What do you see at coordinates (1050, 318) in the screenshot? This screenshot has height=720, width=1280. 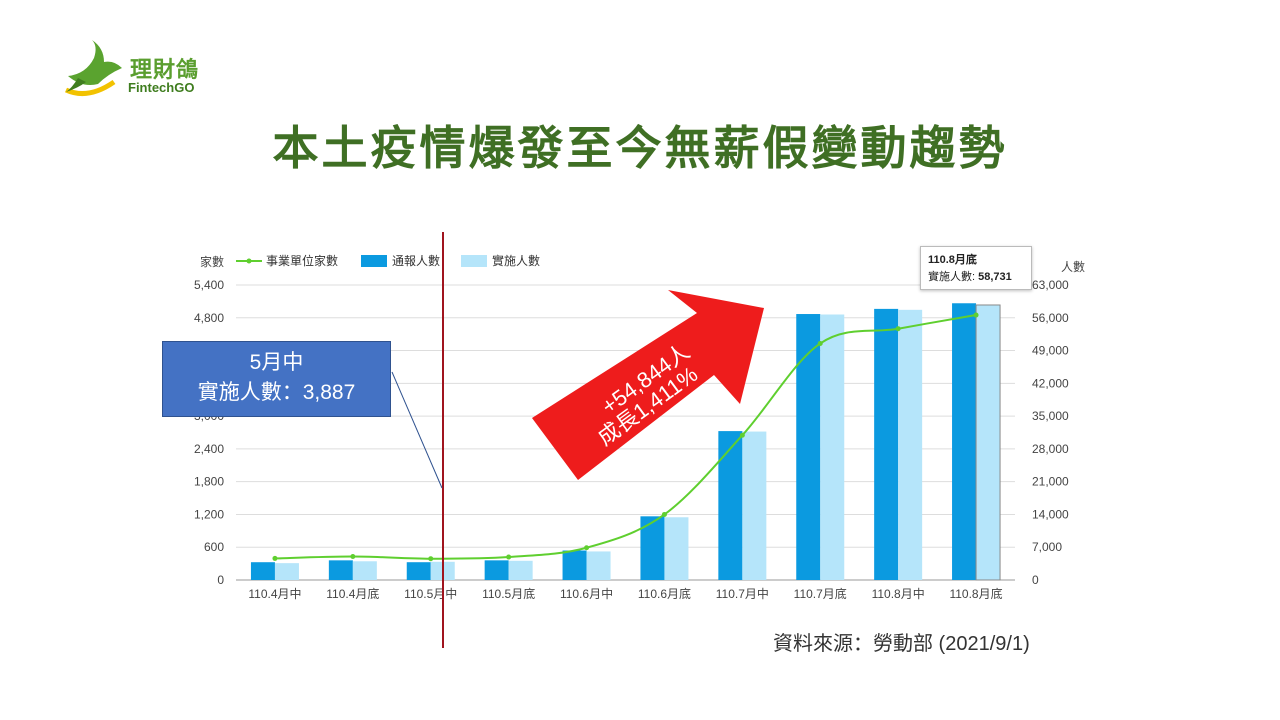 I see `ytick-right-label: 56,000` at bounding box center [1050, 318].